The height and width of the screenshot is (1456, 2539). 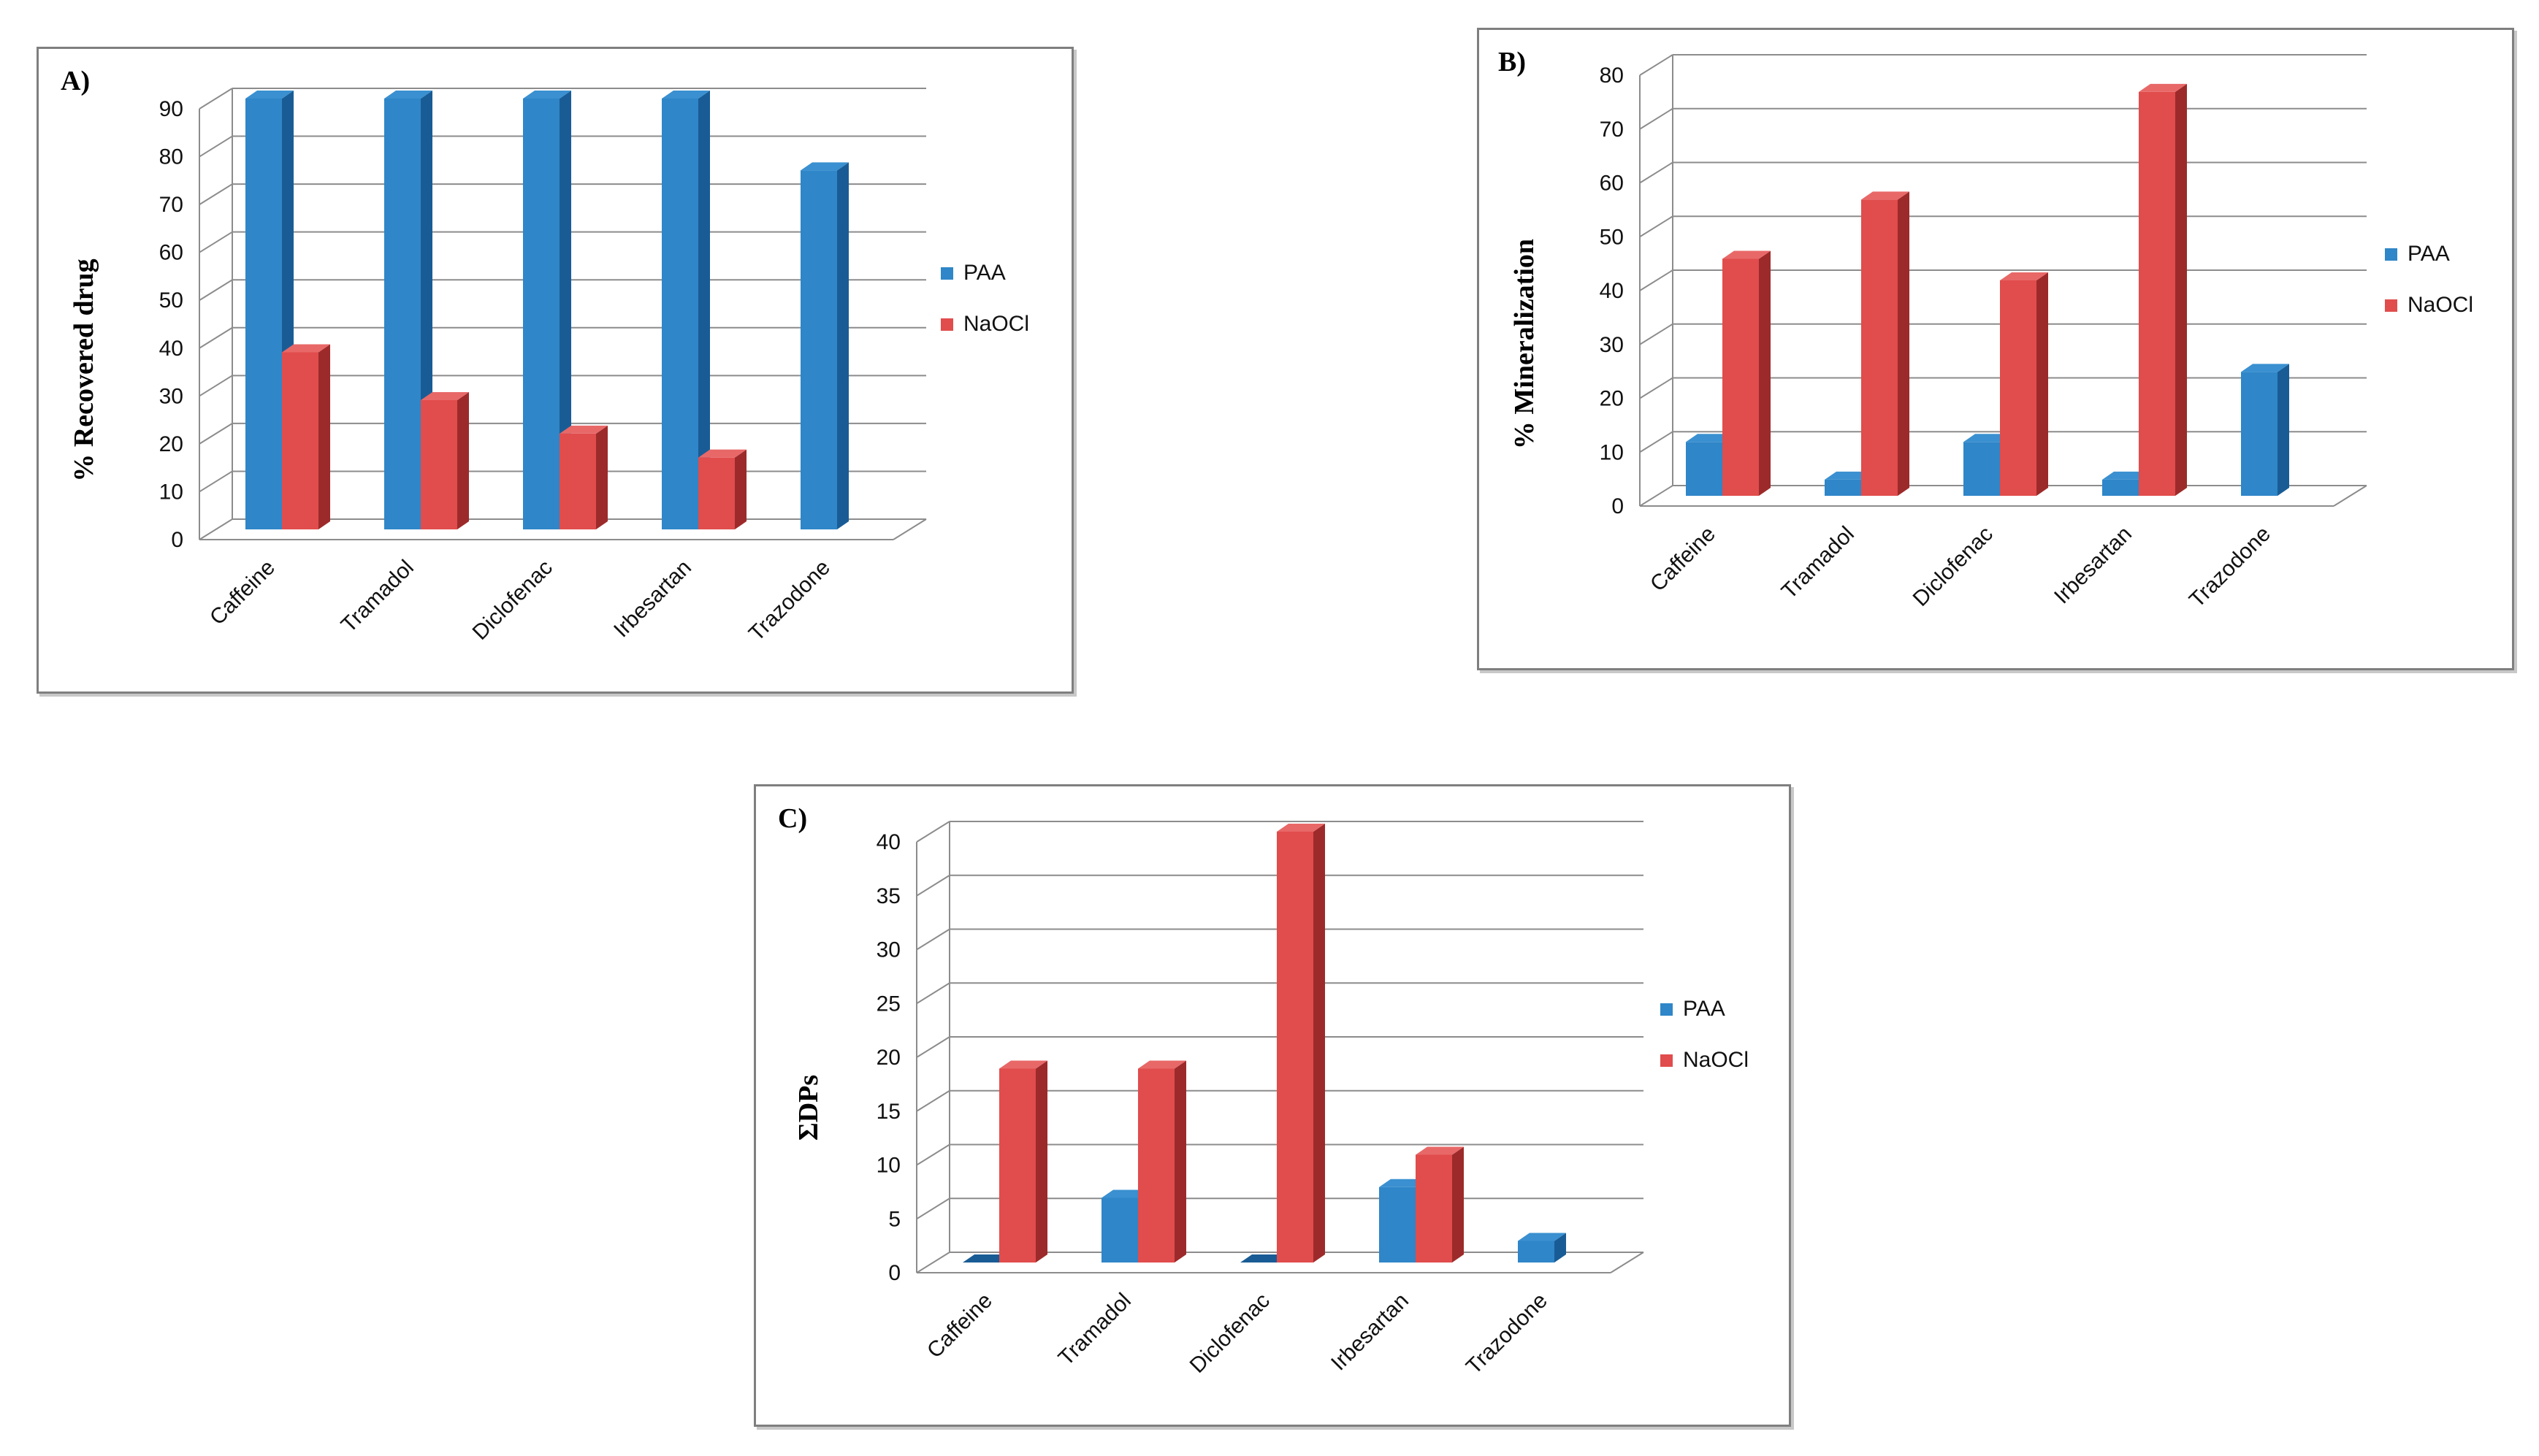 I want to click on x-tick-label: Irbesartan, so click(x=2093, y=565).